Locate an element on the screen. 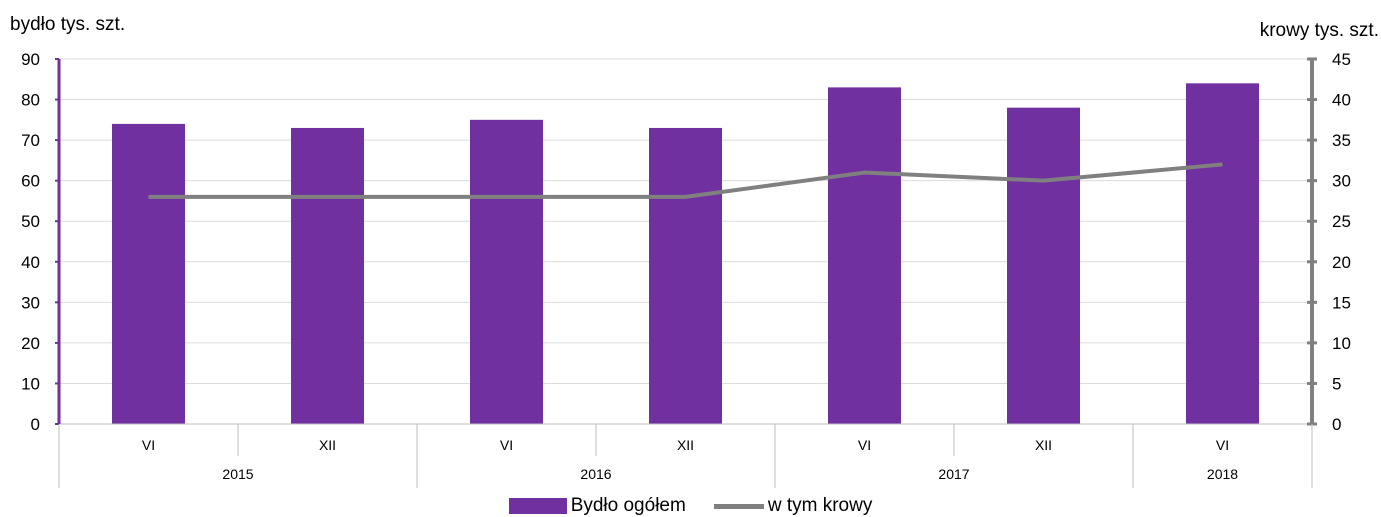 Image resolution: width=1381 pixels, height=517 pixels. line-series is located at coordinates (685, 180).